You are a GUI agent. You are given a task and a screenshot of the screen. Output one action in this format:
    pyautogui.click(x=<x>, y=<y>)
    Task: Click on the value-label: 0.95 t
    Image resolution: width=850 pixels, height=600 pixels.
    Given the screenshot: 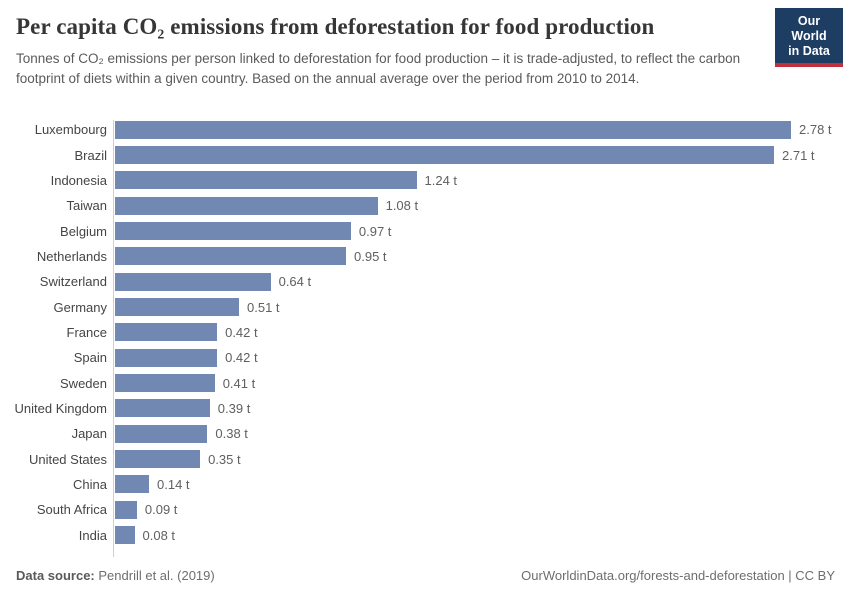 What is the action you would take?
    pyautogui.click(x=370, y=256)
    